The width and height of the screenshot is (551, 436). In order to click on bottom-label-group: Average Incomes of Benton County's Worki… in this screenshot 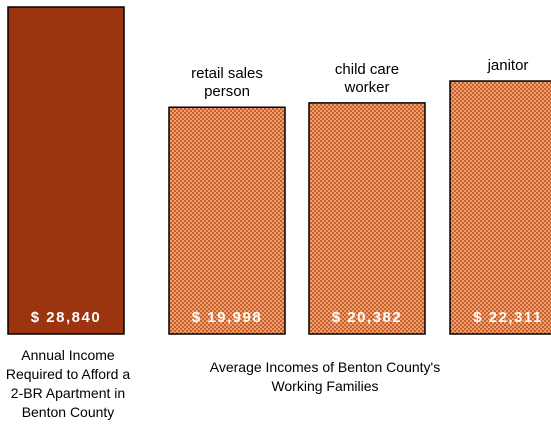, I will do `click(325, 377)`.